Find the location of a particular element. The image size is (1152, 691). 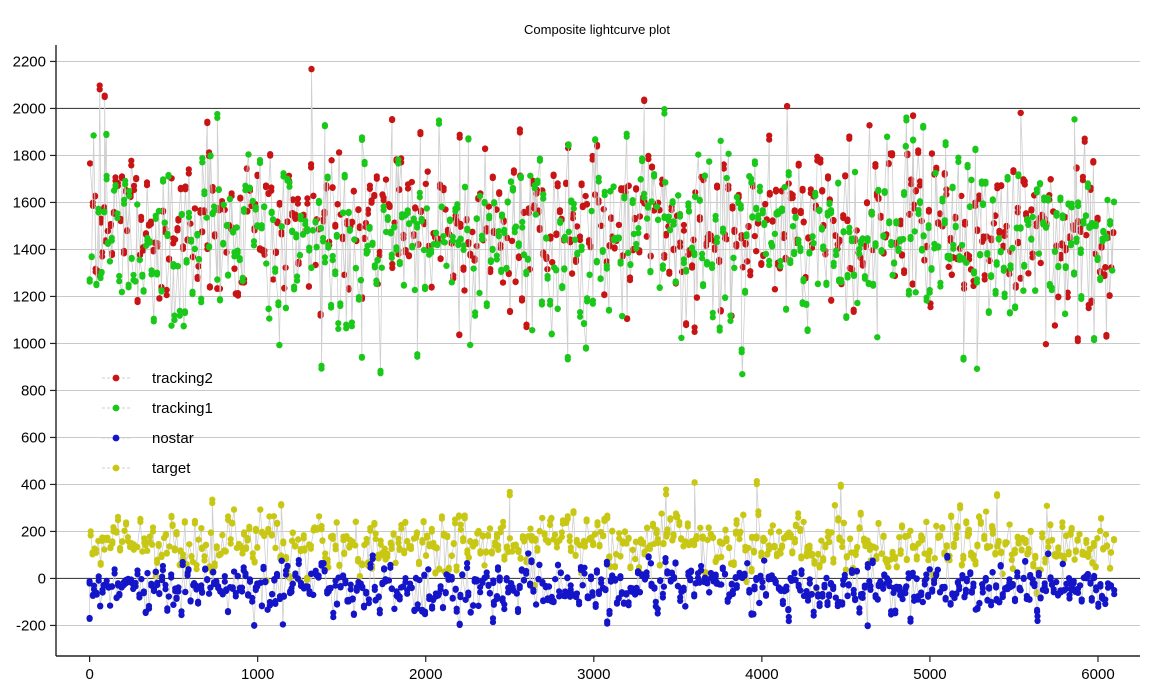

x-tick-label: 4000 is located at coordinates (761, 674).